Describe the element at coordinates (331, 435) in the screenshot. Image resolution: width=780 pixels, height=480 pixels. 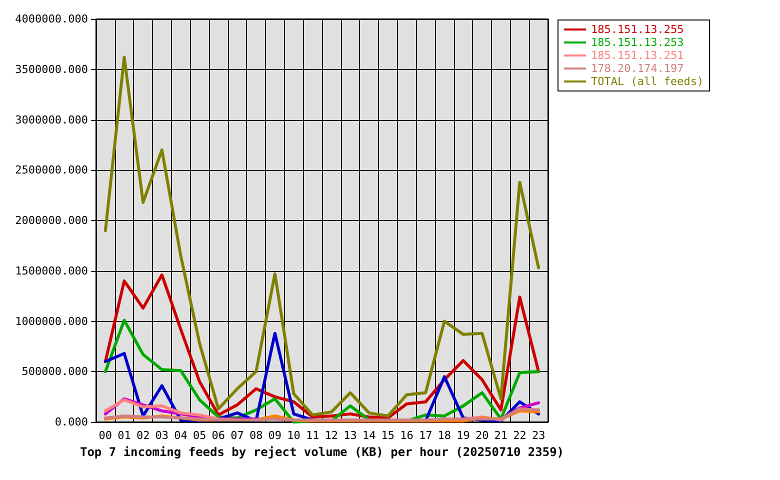
I see `x-tick-label: 12` at that location.